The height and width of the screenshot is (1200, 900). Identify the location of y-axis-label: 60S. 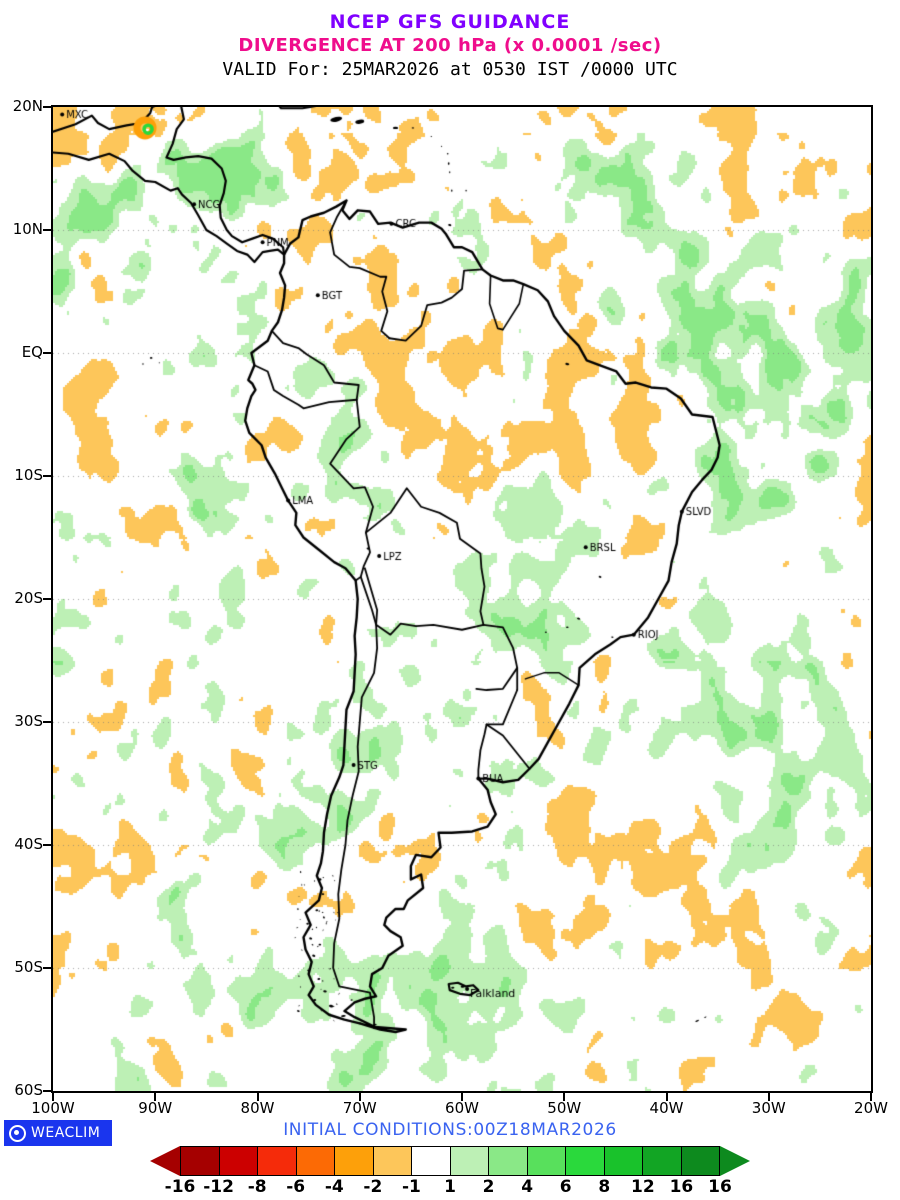
(28, 1090).